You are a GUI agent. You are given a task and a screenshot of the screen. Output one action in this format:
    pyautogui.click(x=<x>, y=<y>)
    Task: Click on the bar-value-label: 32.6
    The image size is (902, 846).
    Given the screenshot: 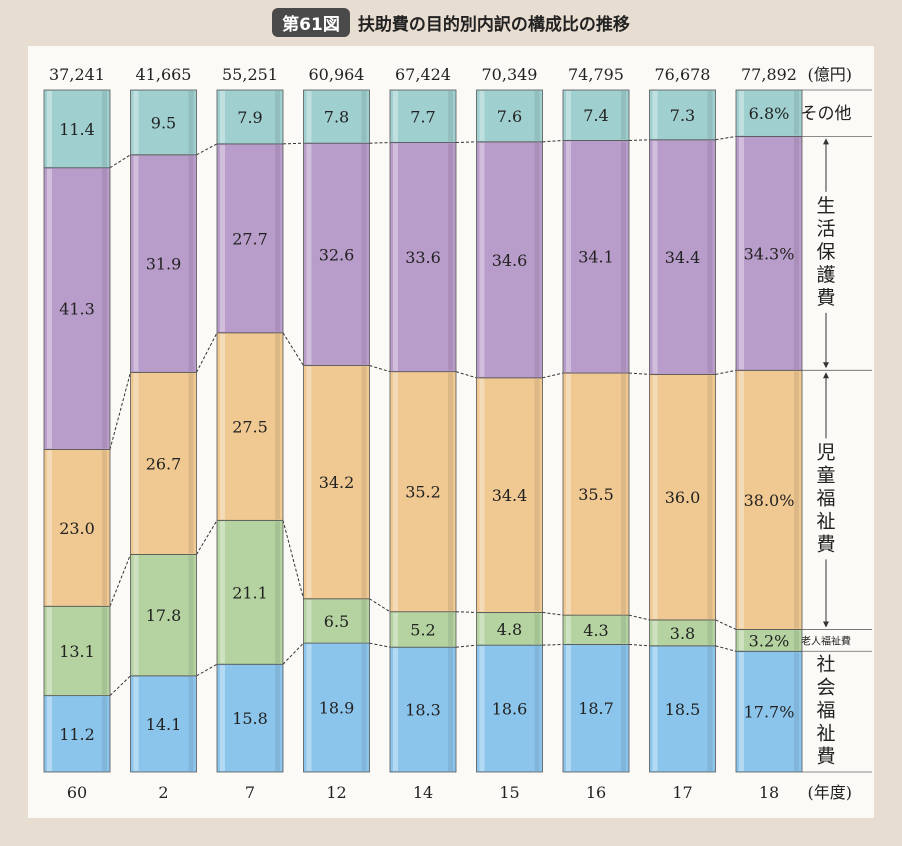 What is the action you would take?
    pyautogui.click(x=337, y=254)
    